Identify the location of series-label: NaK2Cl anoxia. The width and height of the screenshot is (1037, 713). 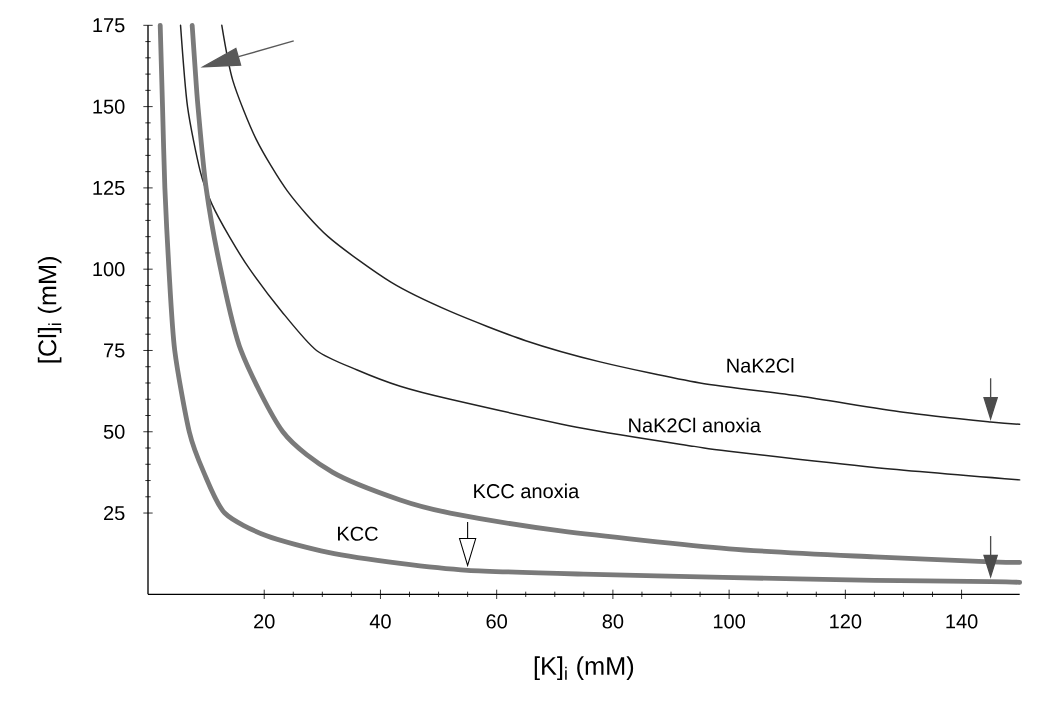
(695, 425).